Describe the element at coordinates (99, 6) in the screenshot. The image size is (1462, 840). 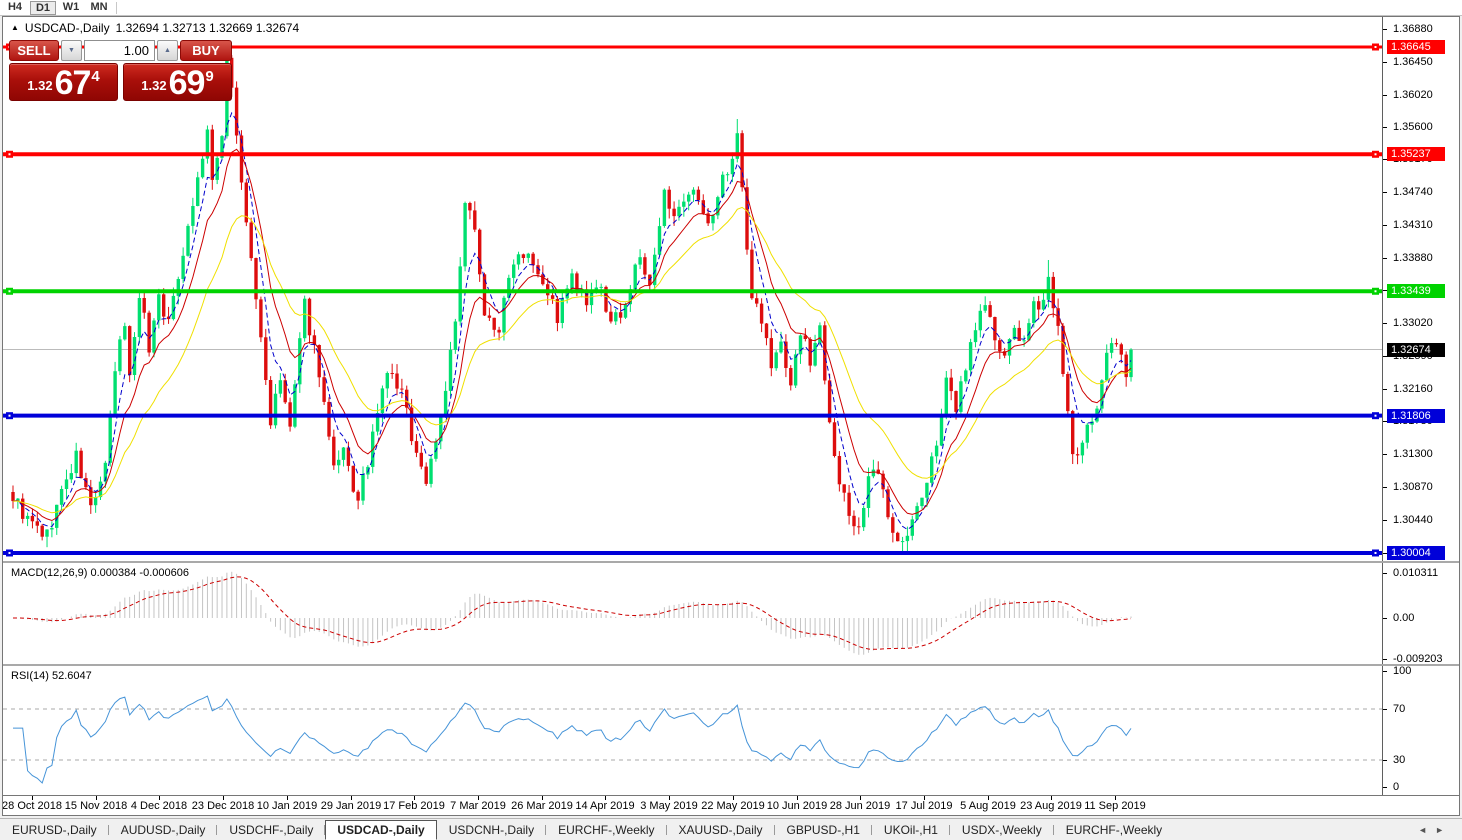
I see `timeframe-button-mn: MN` at that location.